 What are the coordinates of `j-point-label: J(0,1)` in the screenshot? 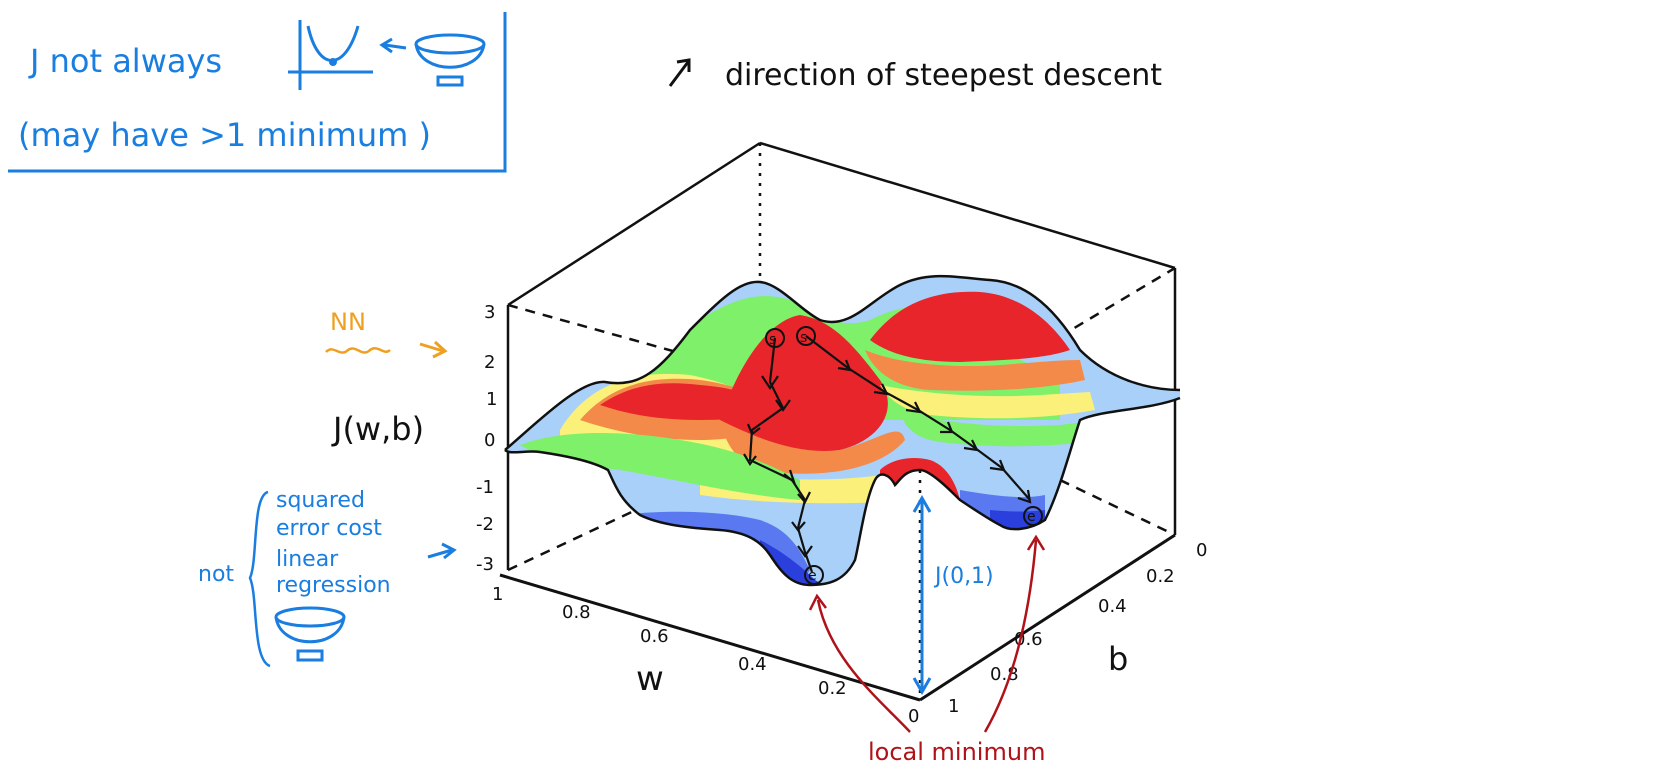 It's located at (963, 576).